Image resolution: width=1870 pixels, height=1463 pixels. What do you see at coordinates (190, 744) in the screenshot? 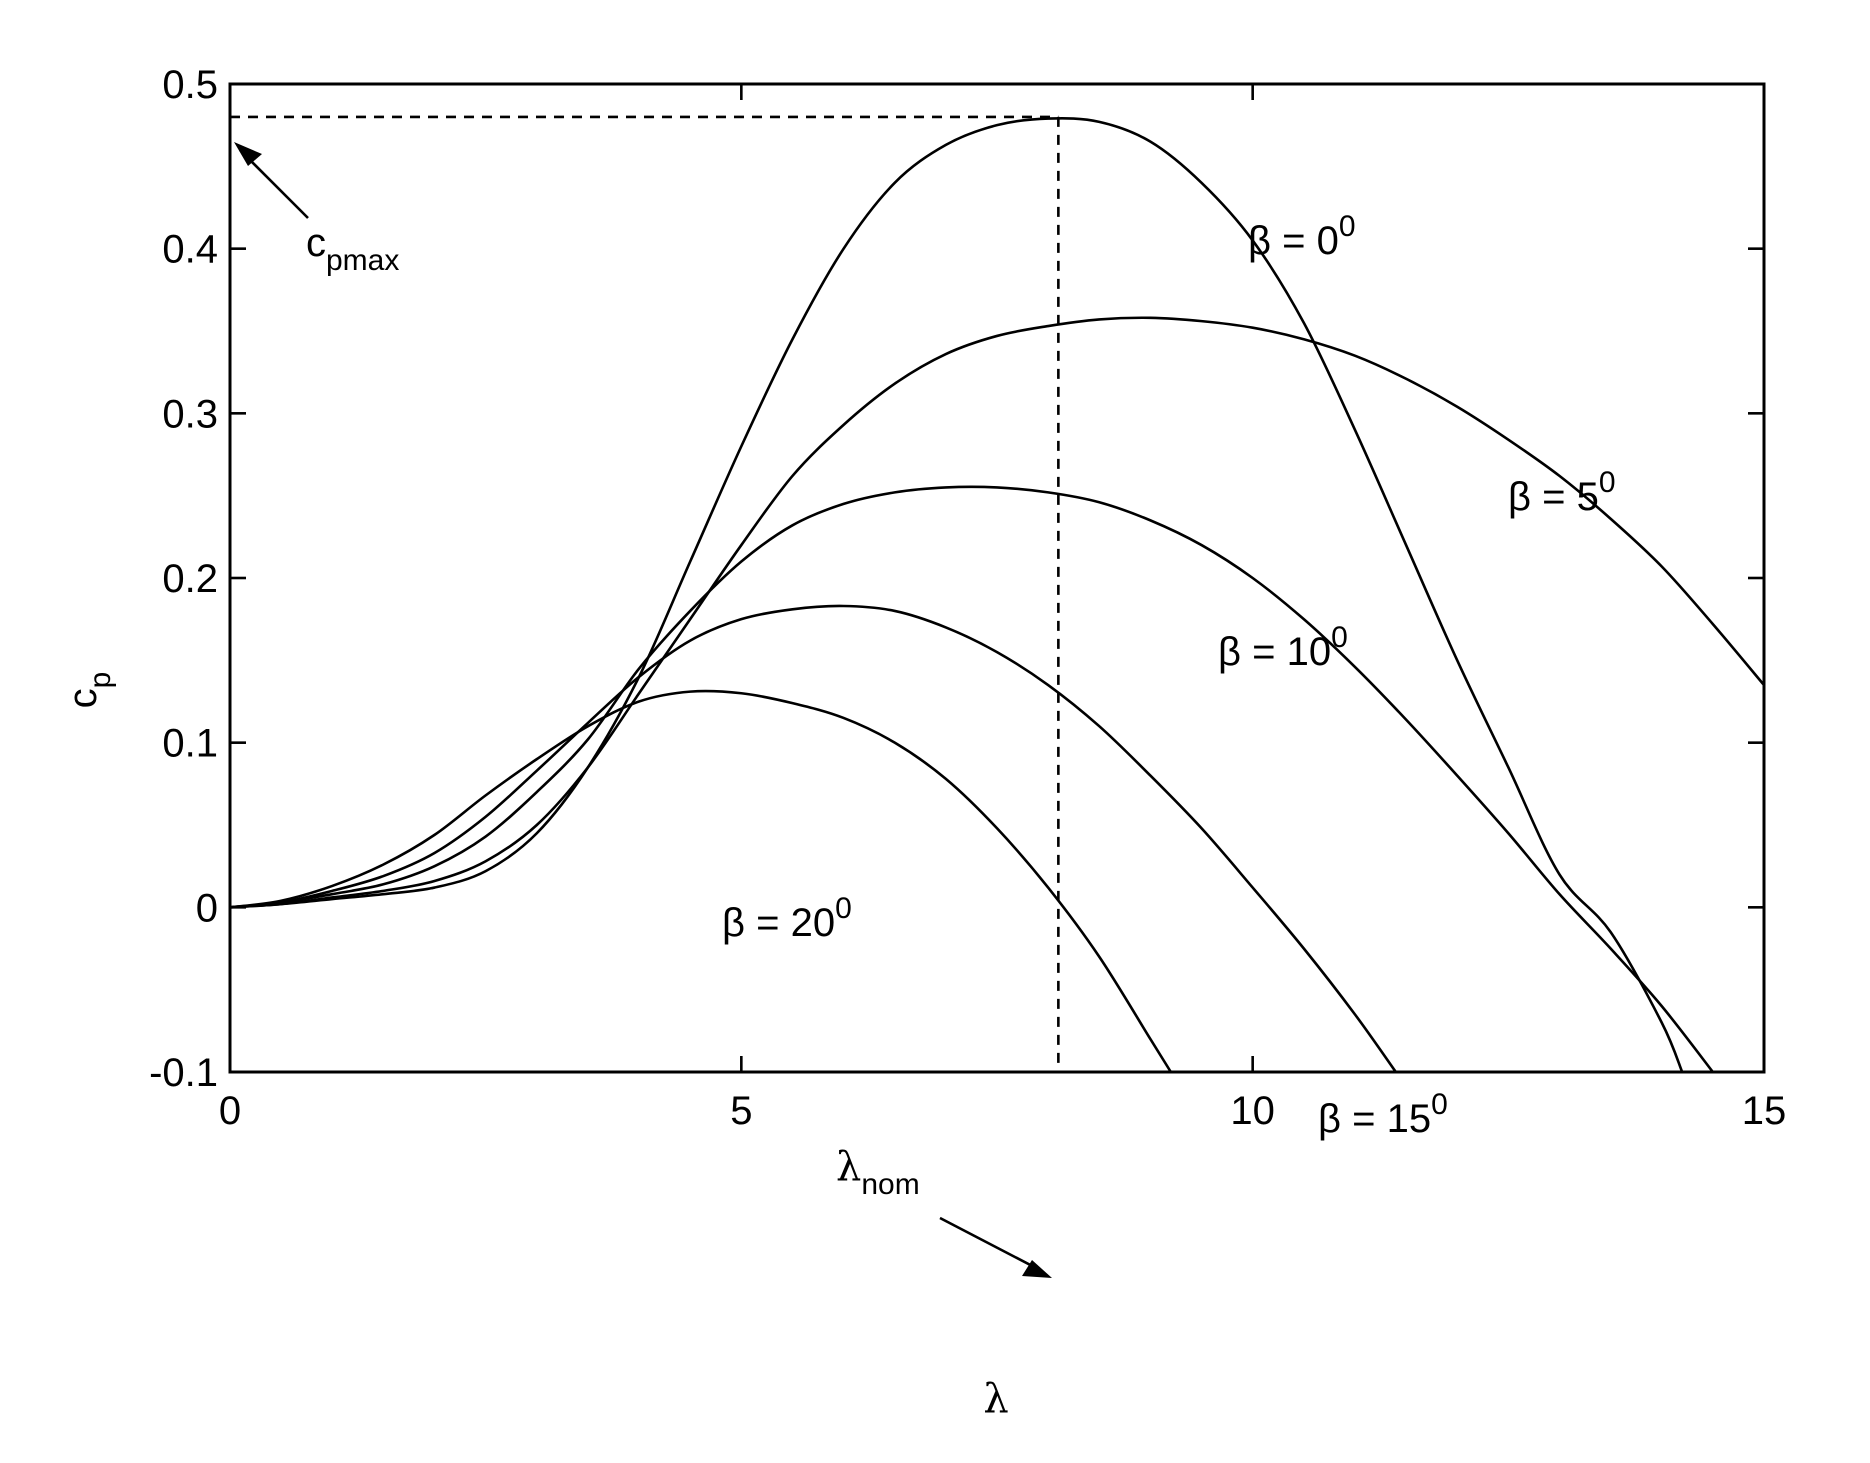
I see `y-tick-label: 0.1` at bounding box center [190, 744].